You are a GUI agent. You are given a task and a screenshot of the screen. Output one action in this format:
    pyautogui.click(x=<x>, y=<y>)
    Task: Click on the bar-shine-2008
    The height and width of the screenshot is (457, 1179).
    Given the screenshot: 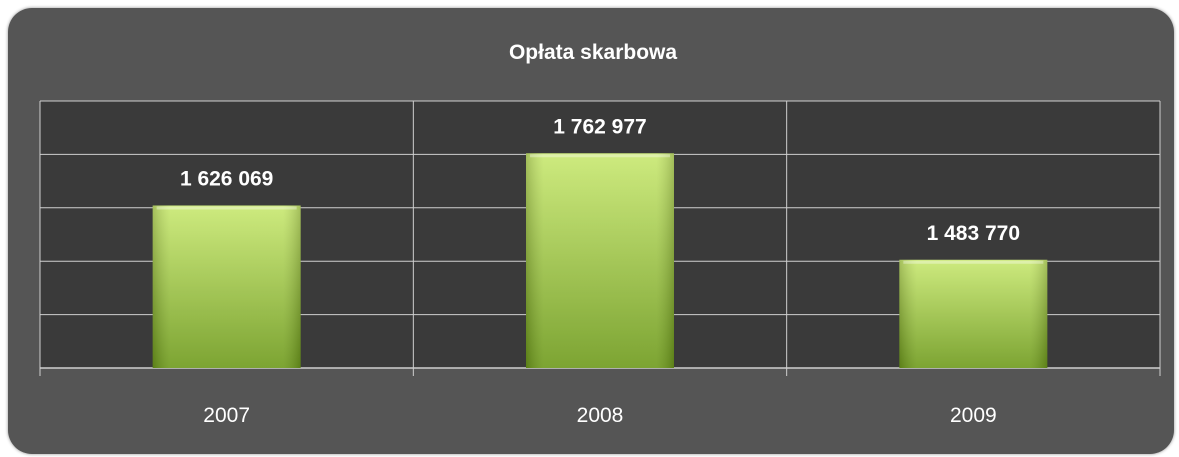 What is the action you would take?
    pyautogui.click(x=600, y=260)
    